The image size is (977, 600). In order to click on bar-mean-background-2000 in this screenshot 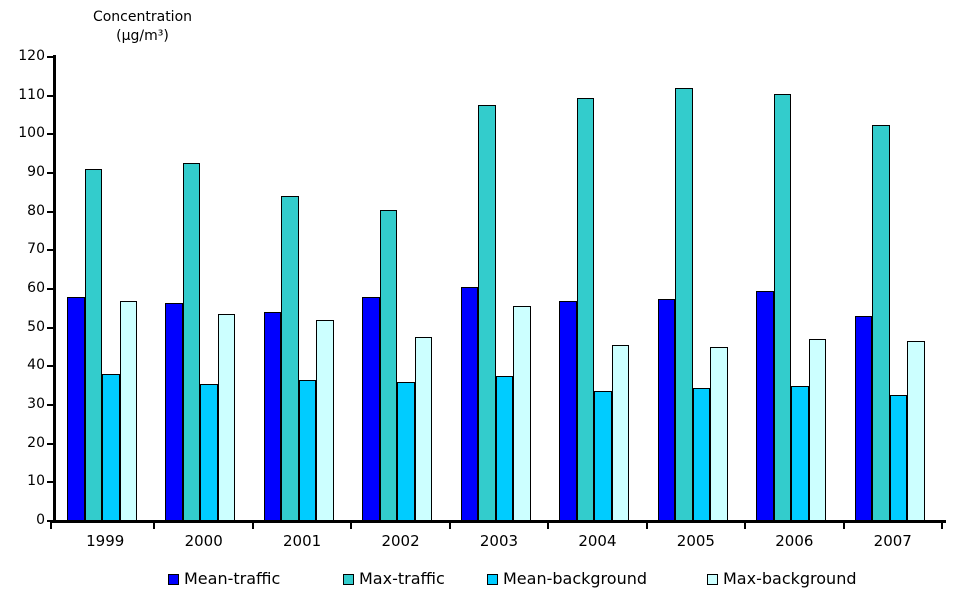, I will do `click(209, 452)`.